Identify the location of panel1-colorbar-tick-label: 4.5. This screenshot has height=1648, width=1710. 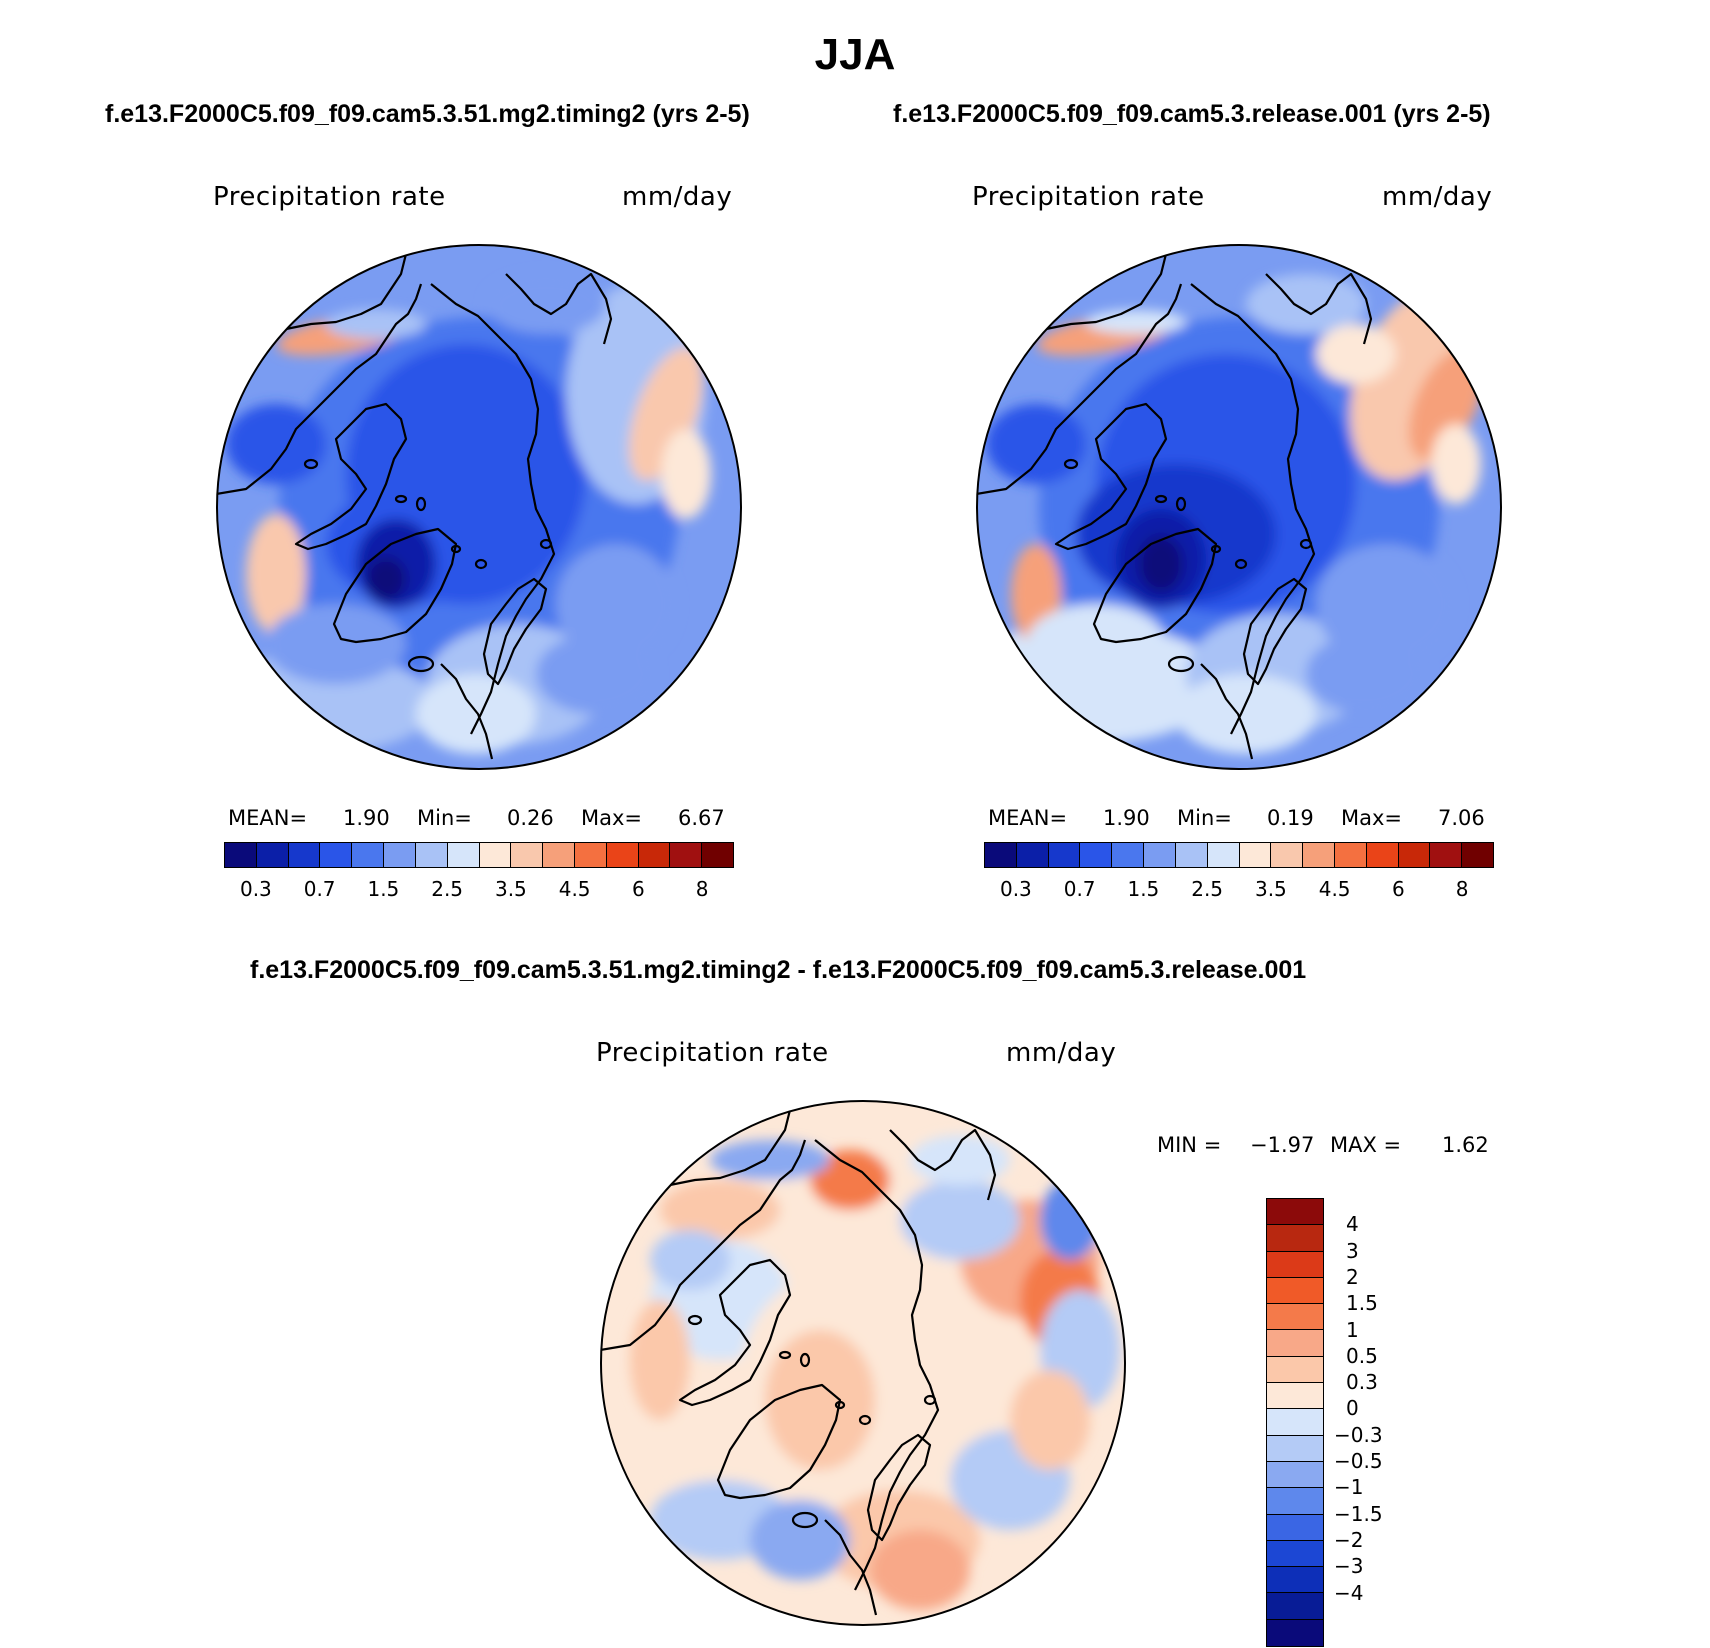
(574, 889).